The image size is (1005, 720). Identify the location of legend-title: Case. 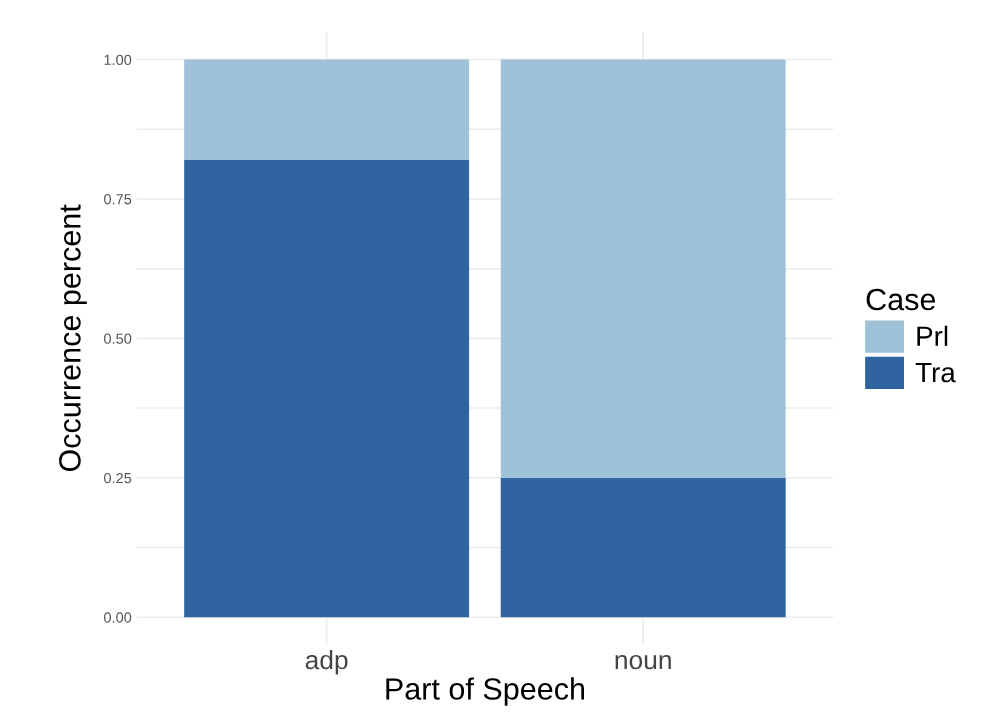
(901, 299).